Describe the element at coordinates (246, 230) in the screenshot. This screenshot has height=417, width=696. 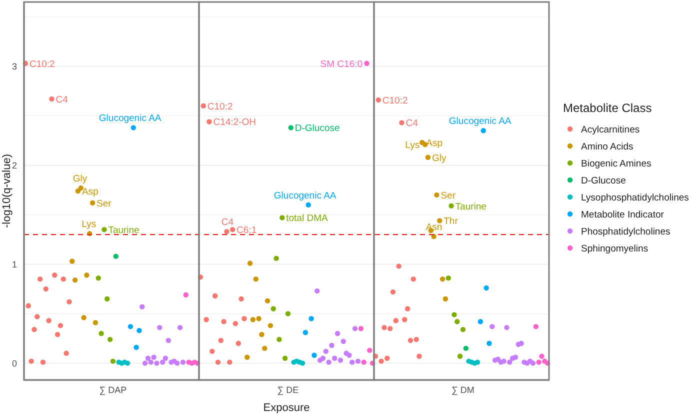
I see `data-label: C6:1` at that location.